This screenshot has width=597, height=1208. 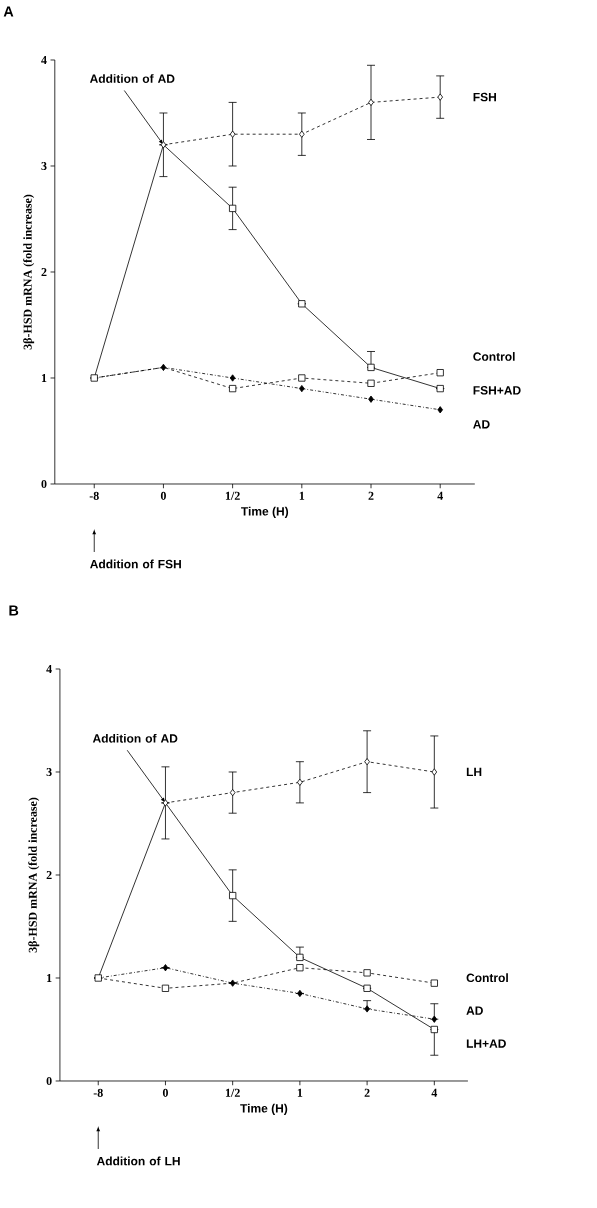 I want to click on text: Addition of FSH, so click(x=135, y=564).